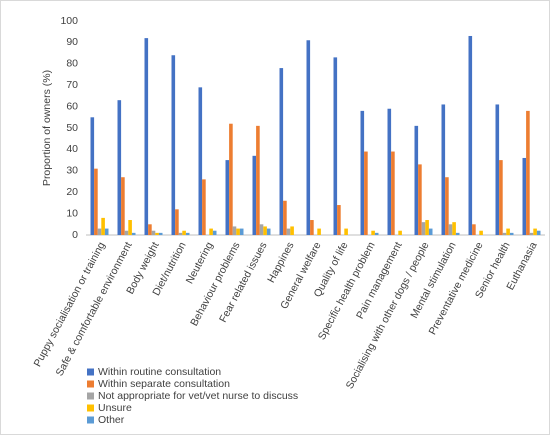  What do you see at coordinates (111, 420) in the screenshot?
I see `legend-label: Other` at bounding box center [111, 420].